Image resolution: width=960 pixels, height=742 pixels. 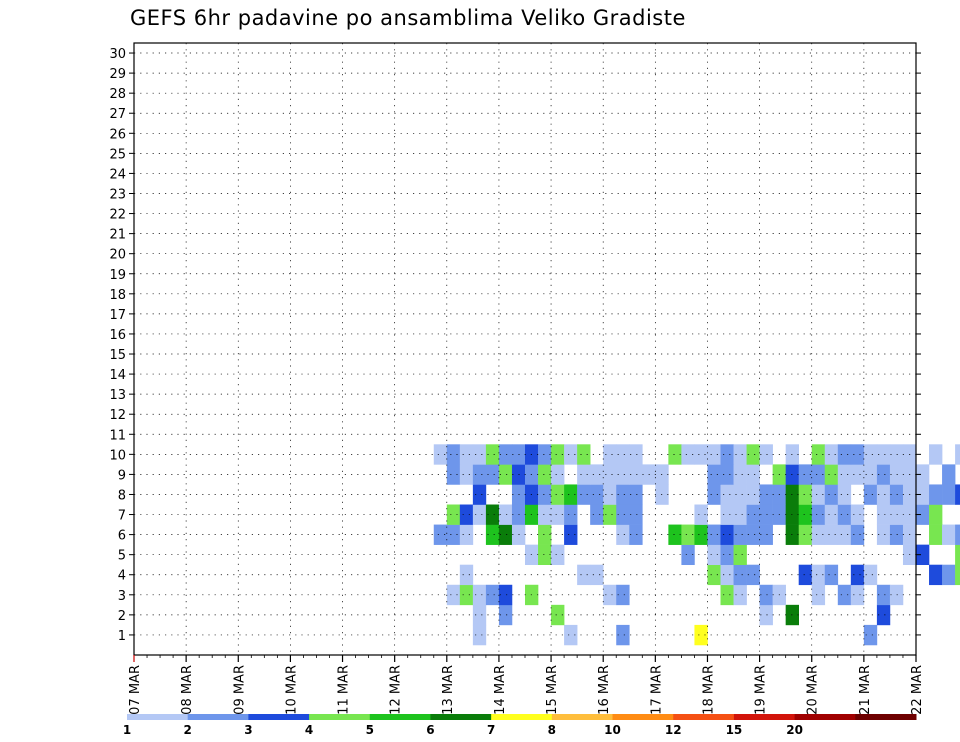 I want to click on legend-label: 2, so click(x=188, y=730).